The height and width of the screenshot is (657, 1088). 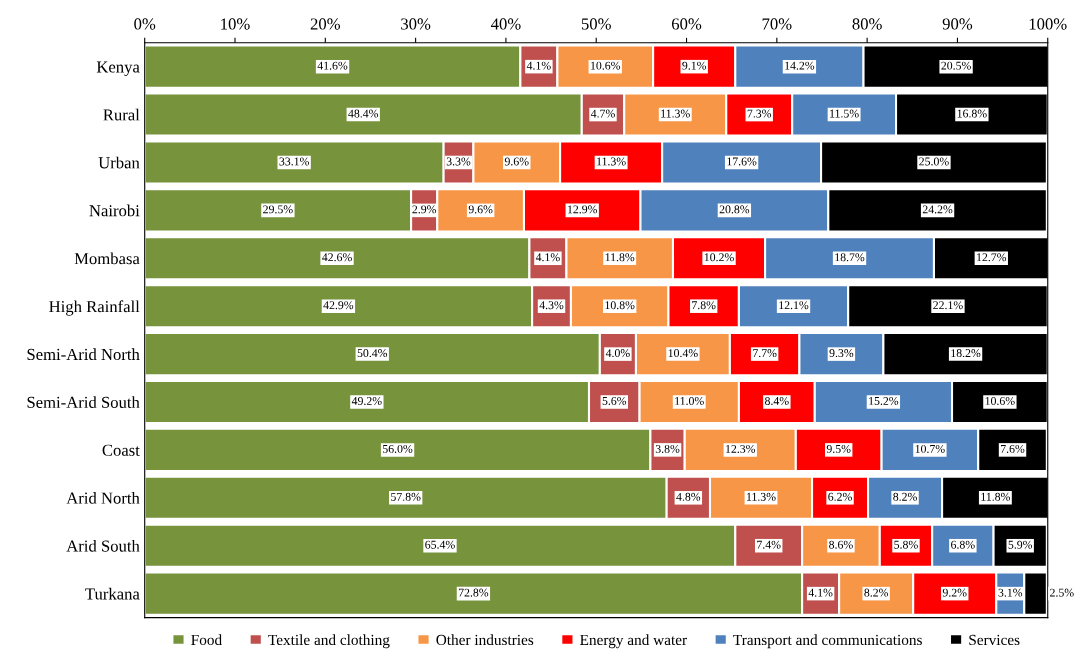 I want to click on x-tick-label: 30%, so click(x=416, y=24).